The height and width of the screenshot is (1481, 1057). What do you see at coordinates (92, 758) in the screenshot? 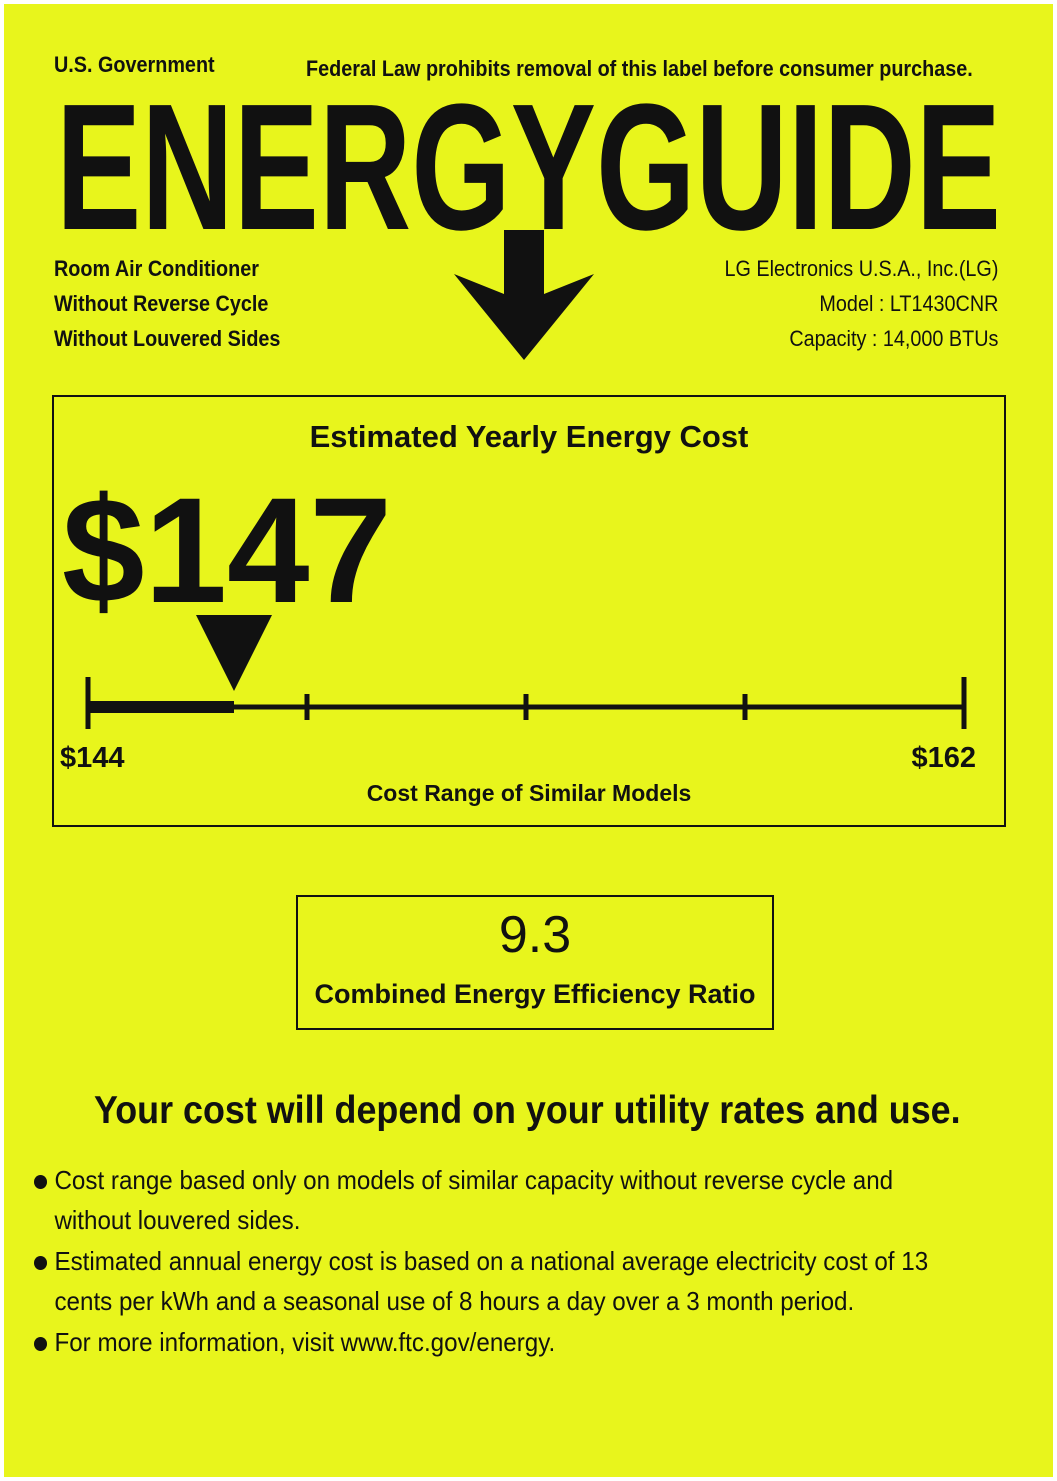
I see `range-min-label: $144` at bounding box center [92, 758].